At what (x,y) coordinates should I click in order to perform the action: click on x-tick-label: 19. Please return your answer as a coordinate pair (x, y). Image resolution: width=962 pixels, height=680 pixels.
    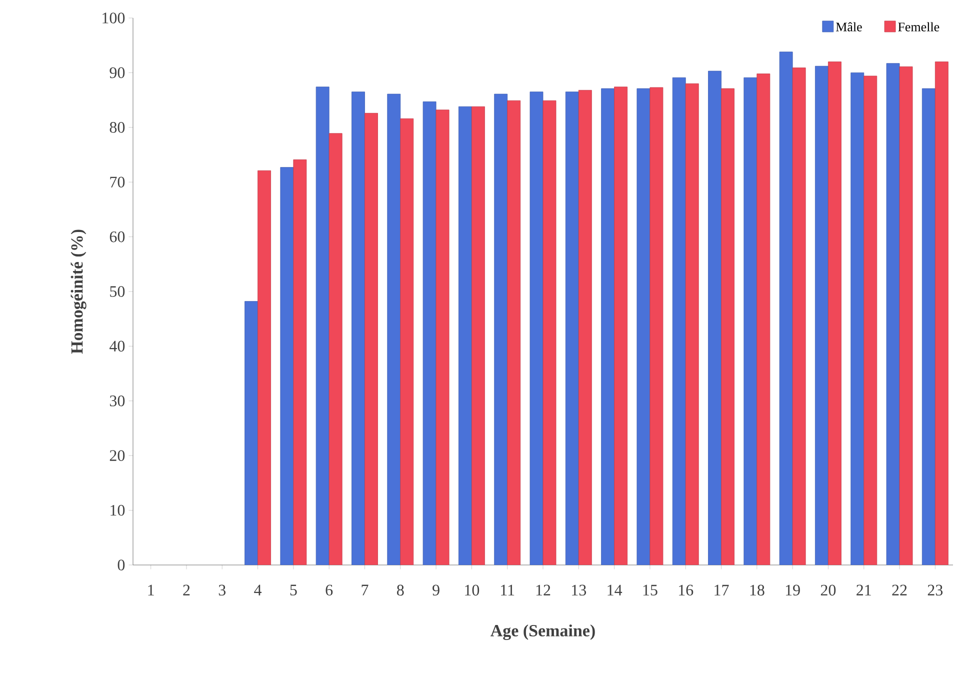
    Looking at the image, I should click on (793, 590).